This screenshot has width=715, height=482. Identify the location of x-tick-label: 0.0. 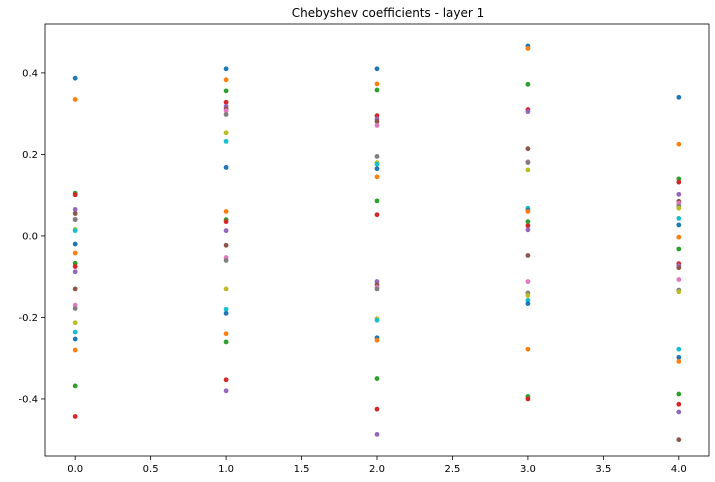
(75, 469).